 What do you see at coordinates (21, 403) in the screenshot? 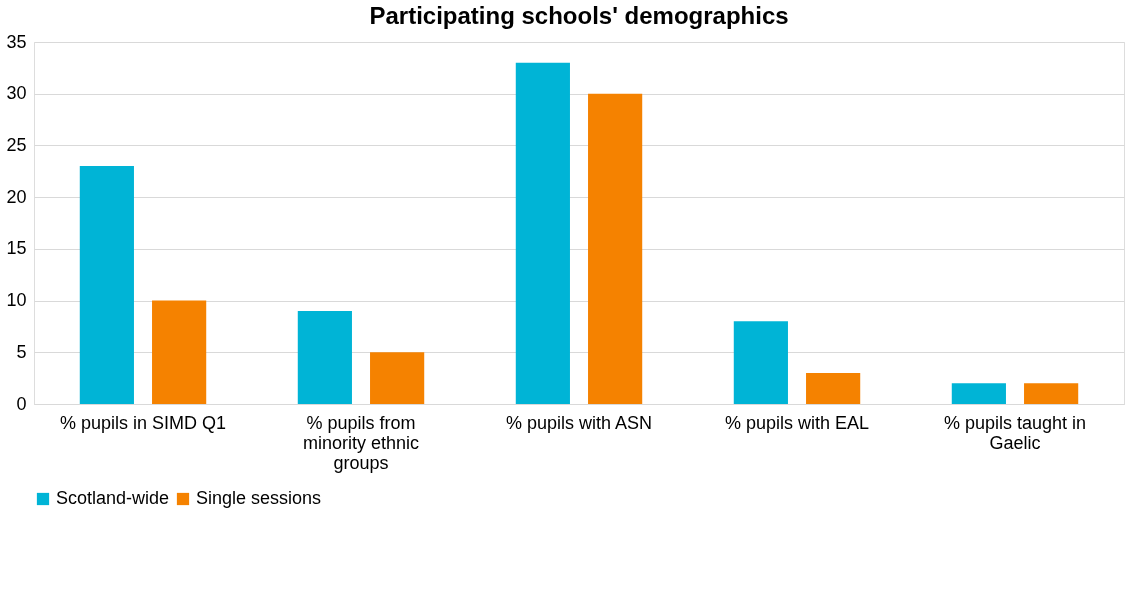
I see `y-tick-label: 0` at bounding box center [21, 403].